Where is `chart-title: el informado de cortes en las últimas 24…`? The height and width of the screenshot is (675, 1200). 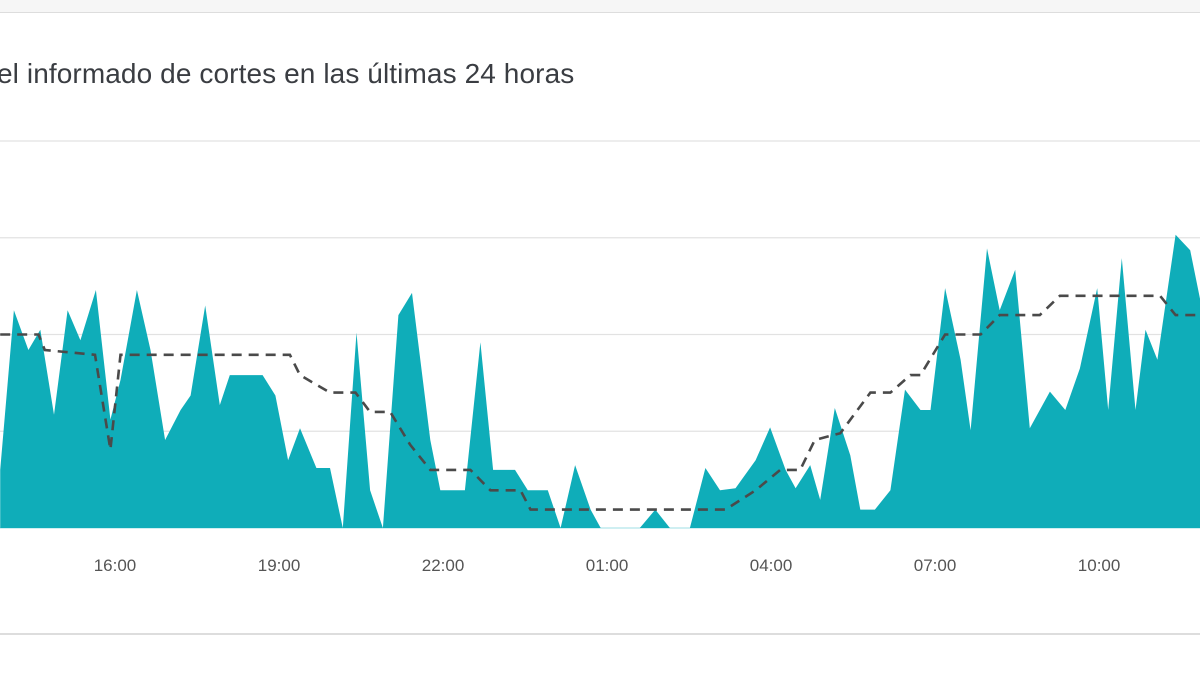 chart-title: el informado de cortes en las últimas 24… is located at coordinates (287, 73).